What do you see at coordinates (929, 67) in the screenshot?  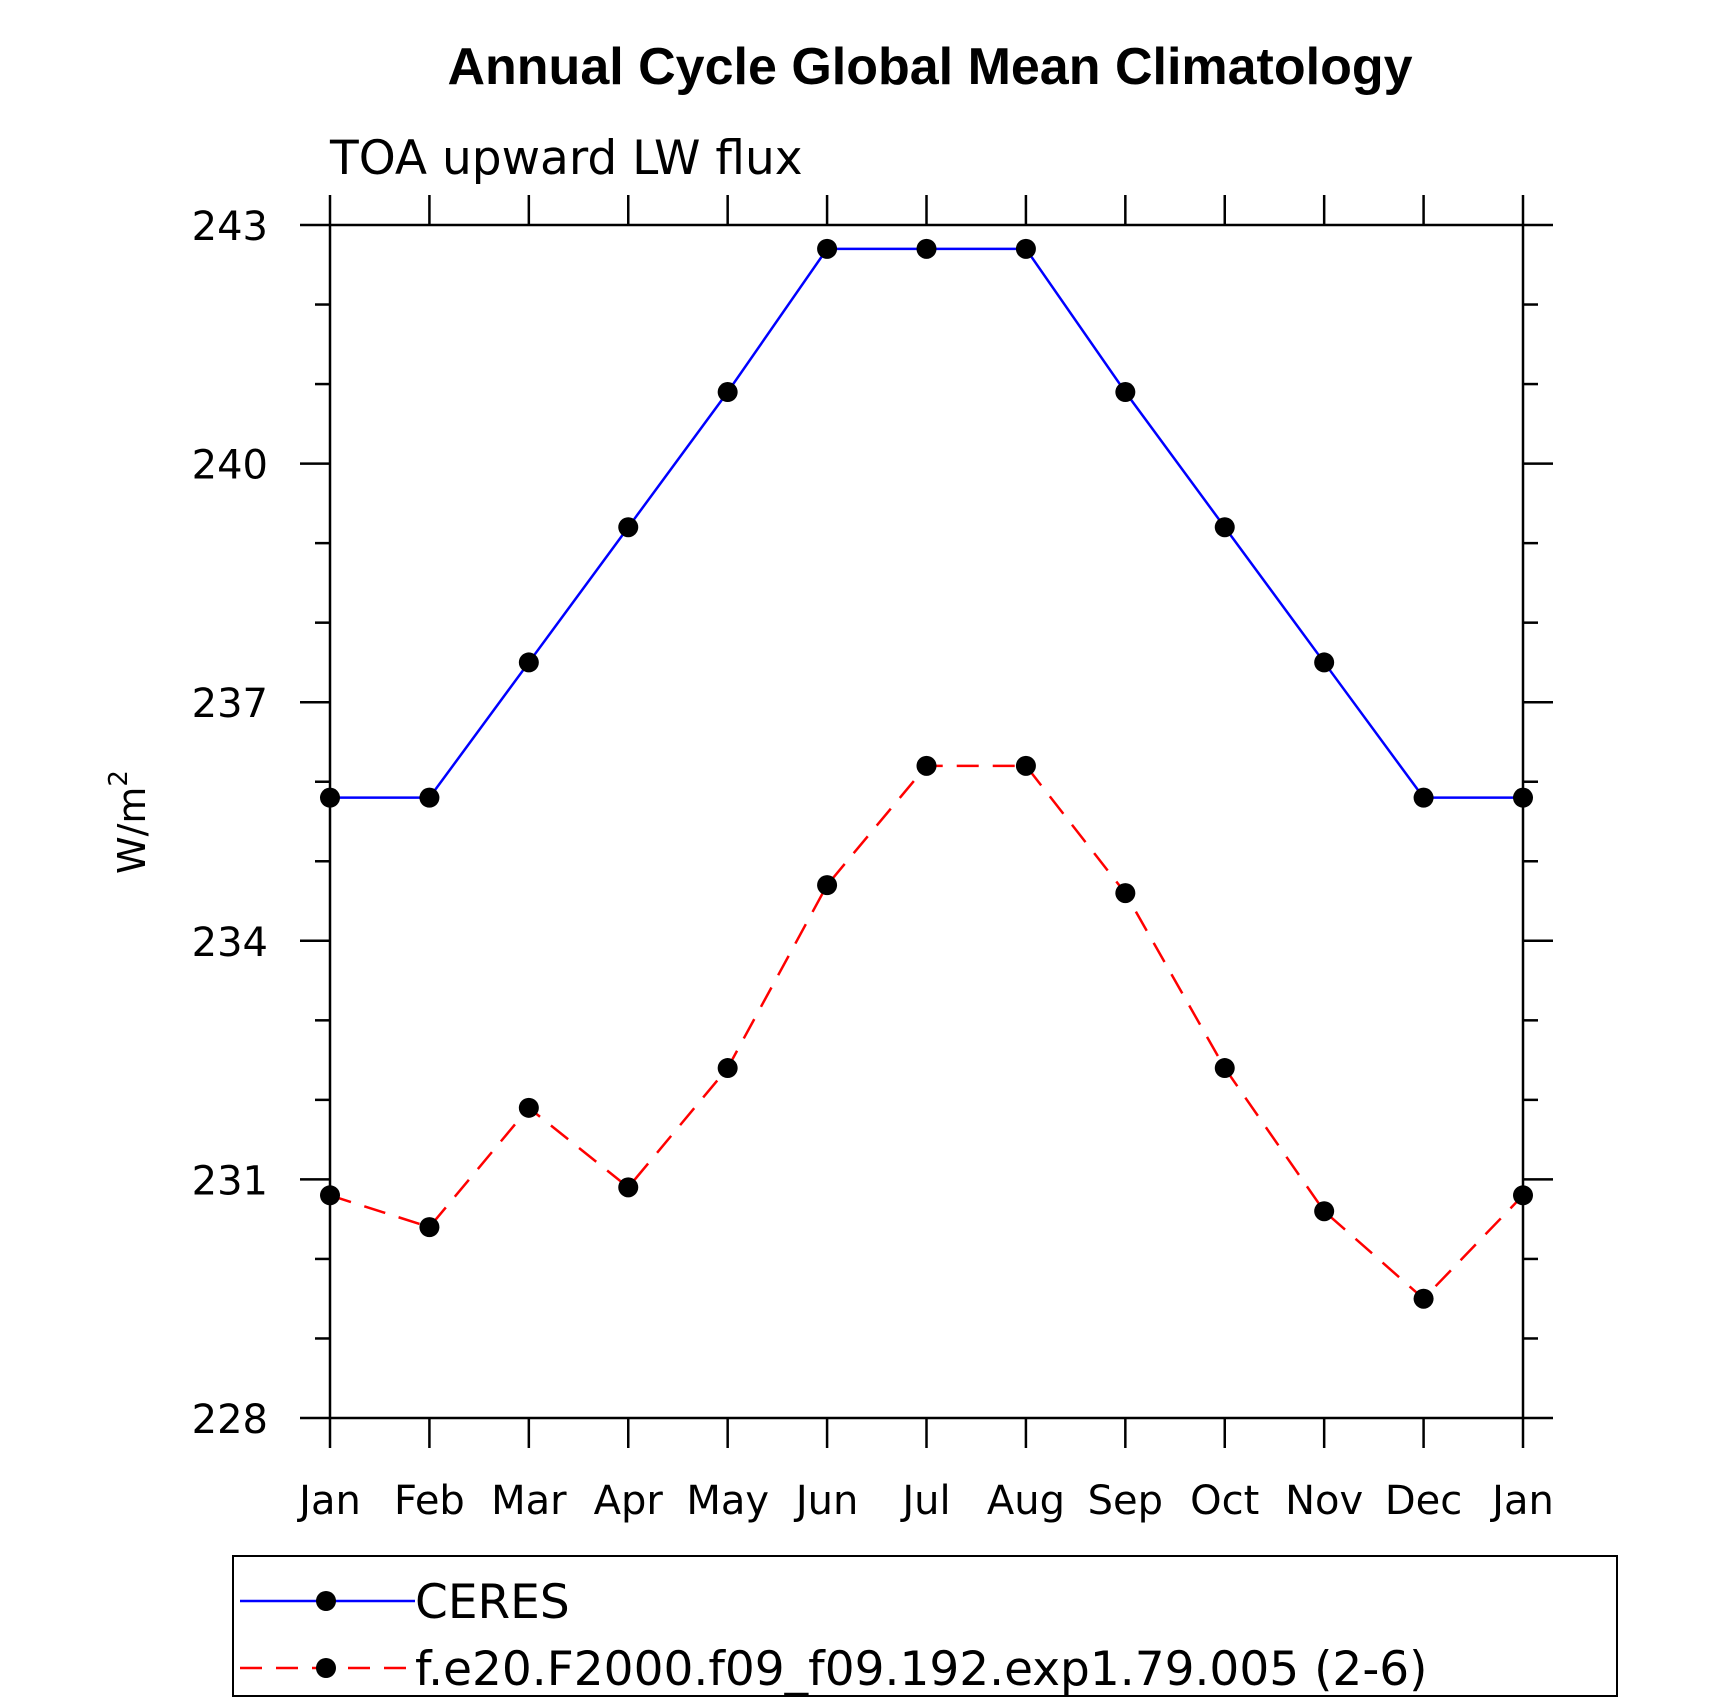 I see `chart-title: Annual Cycle Global Mean Climatology` at bounding box center [929, 67].